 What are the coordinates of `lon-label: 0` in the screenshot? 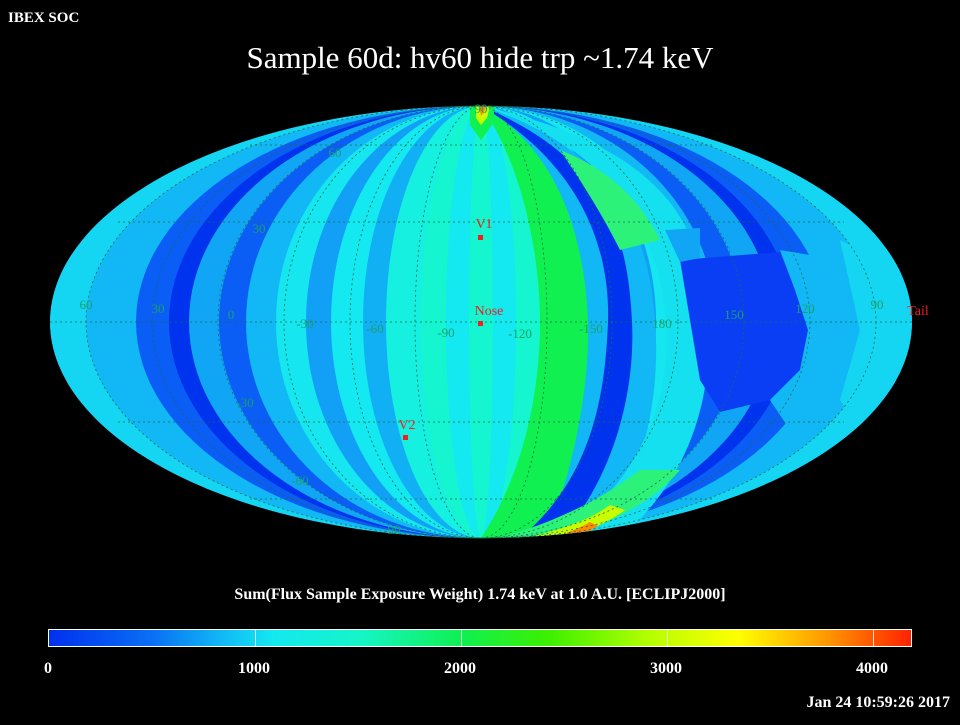 It's located at (231, 314).